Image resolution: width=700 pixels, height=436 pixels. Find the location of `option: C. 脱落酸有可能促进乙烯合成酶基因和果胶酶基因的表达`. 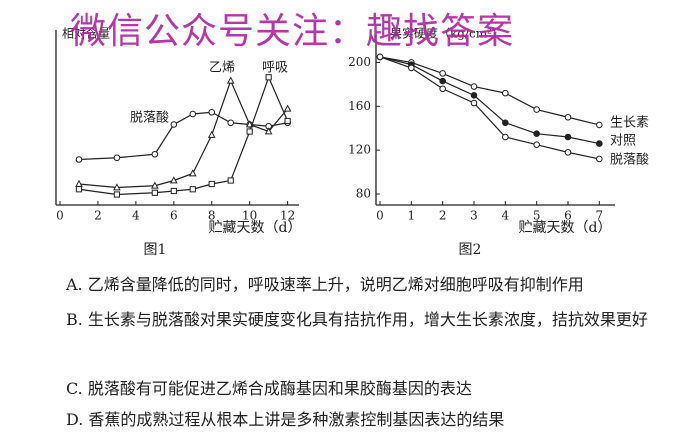

option: C. 脱落酸有可能促进乙烯合成酶基因和果胶酶基因的表达 is located at coordinates (269, 388).